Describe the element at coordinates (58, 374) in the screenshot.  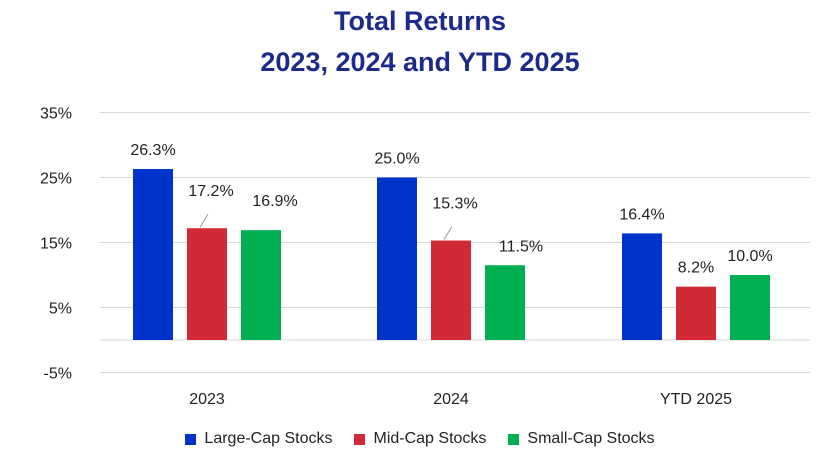
I see `y-tick-label: -5%` at that location.